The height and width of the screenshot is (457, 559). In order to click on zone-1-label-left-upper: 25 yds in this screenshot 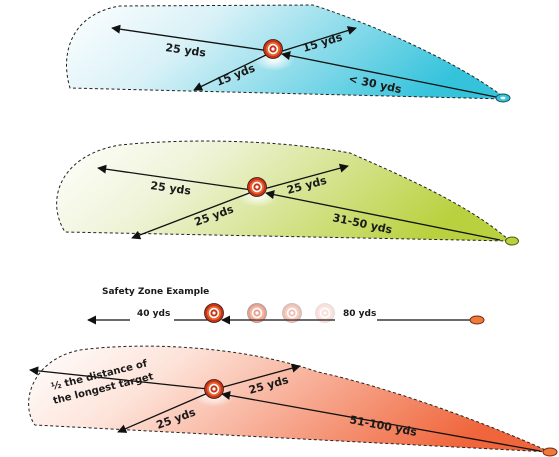, I will do `click(186, 50)`.